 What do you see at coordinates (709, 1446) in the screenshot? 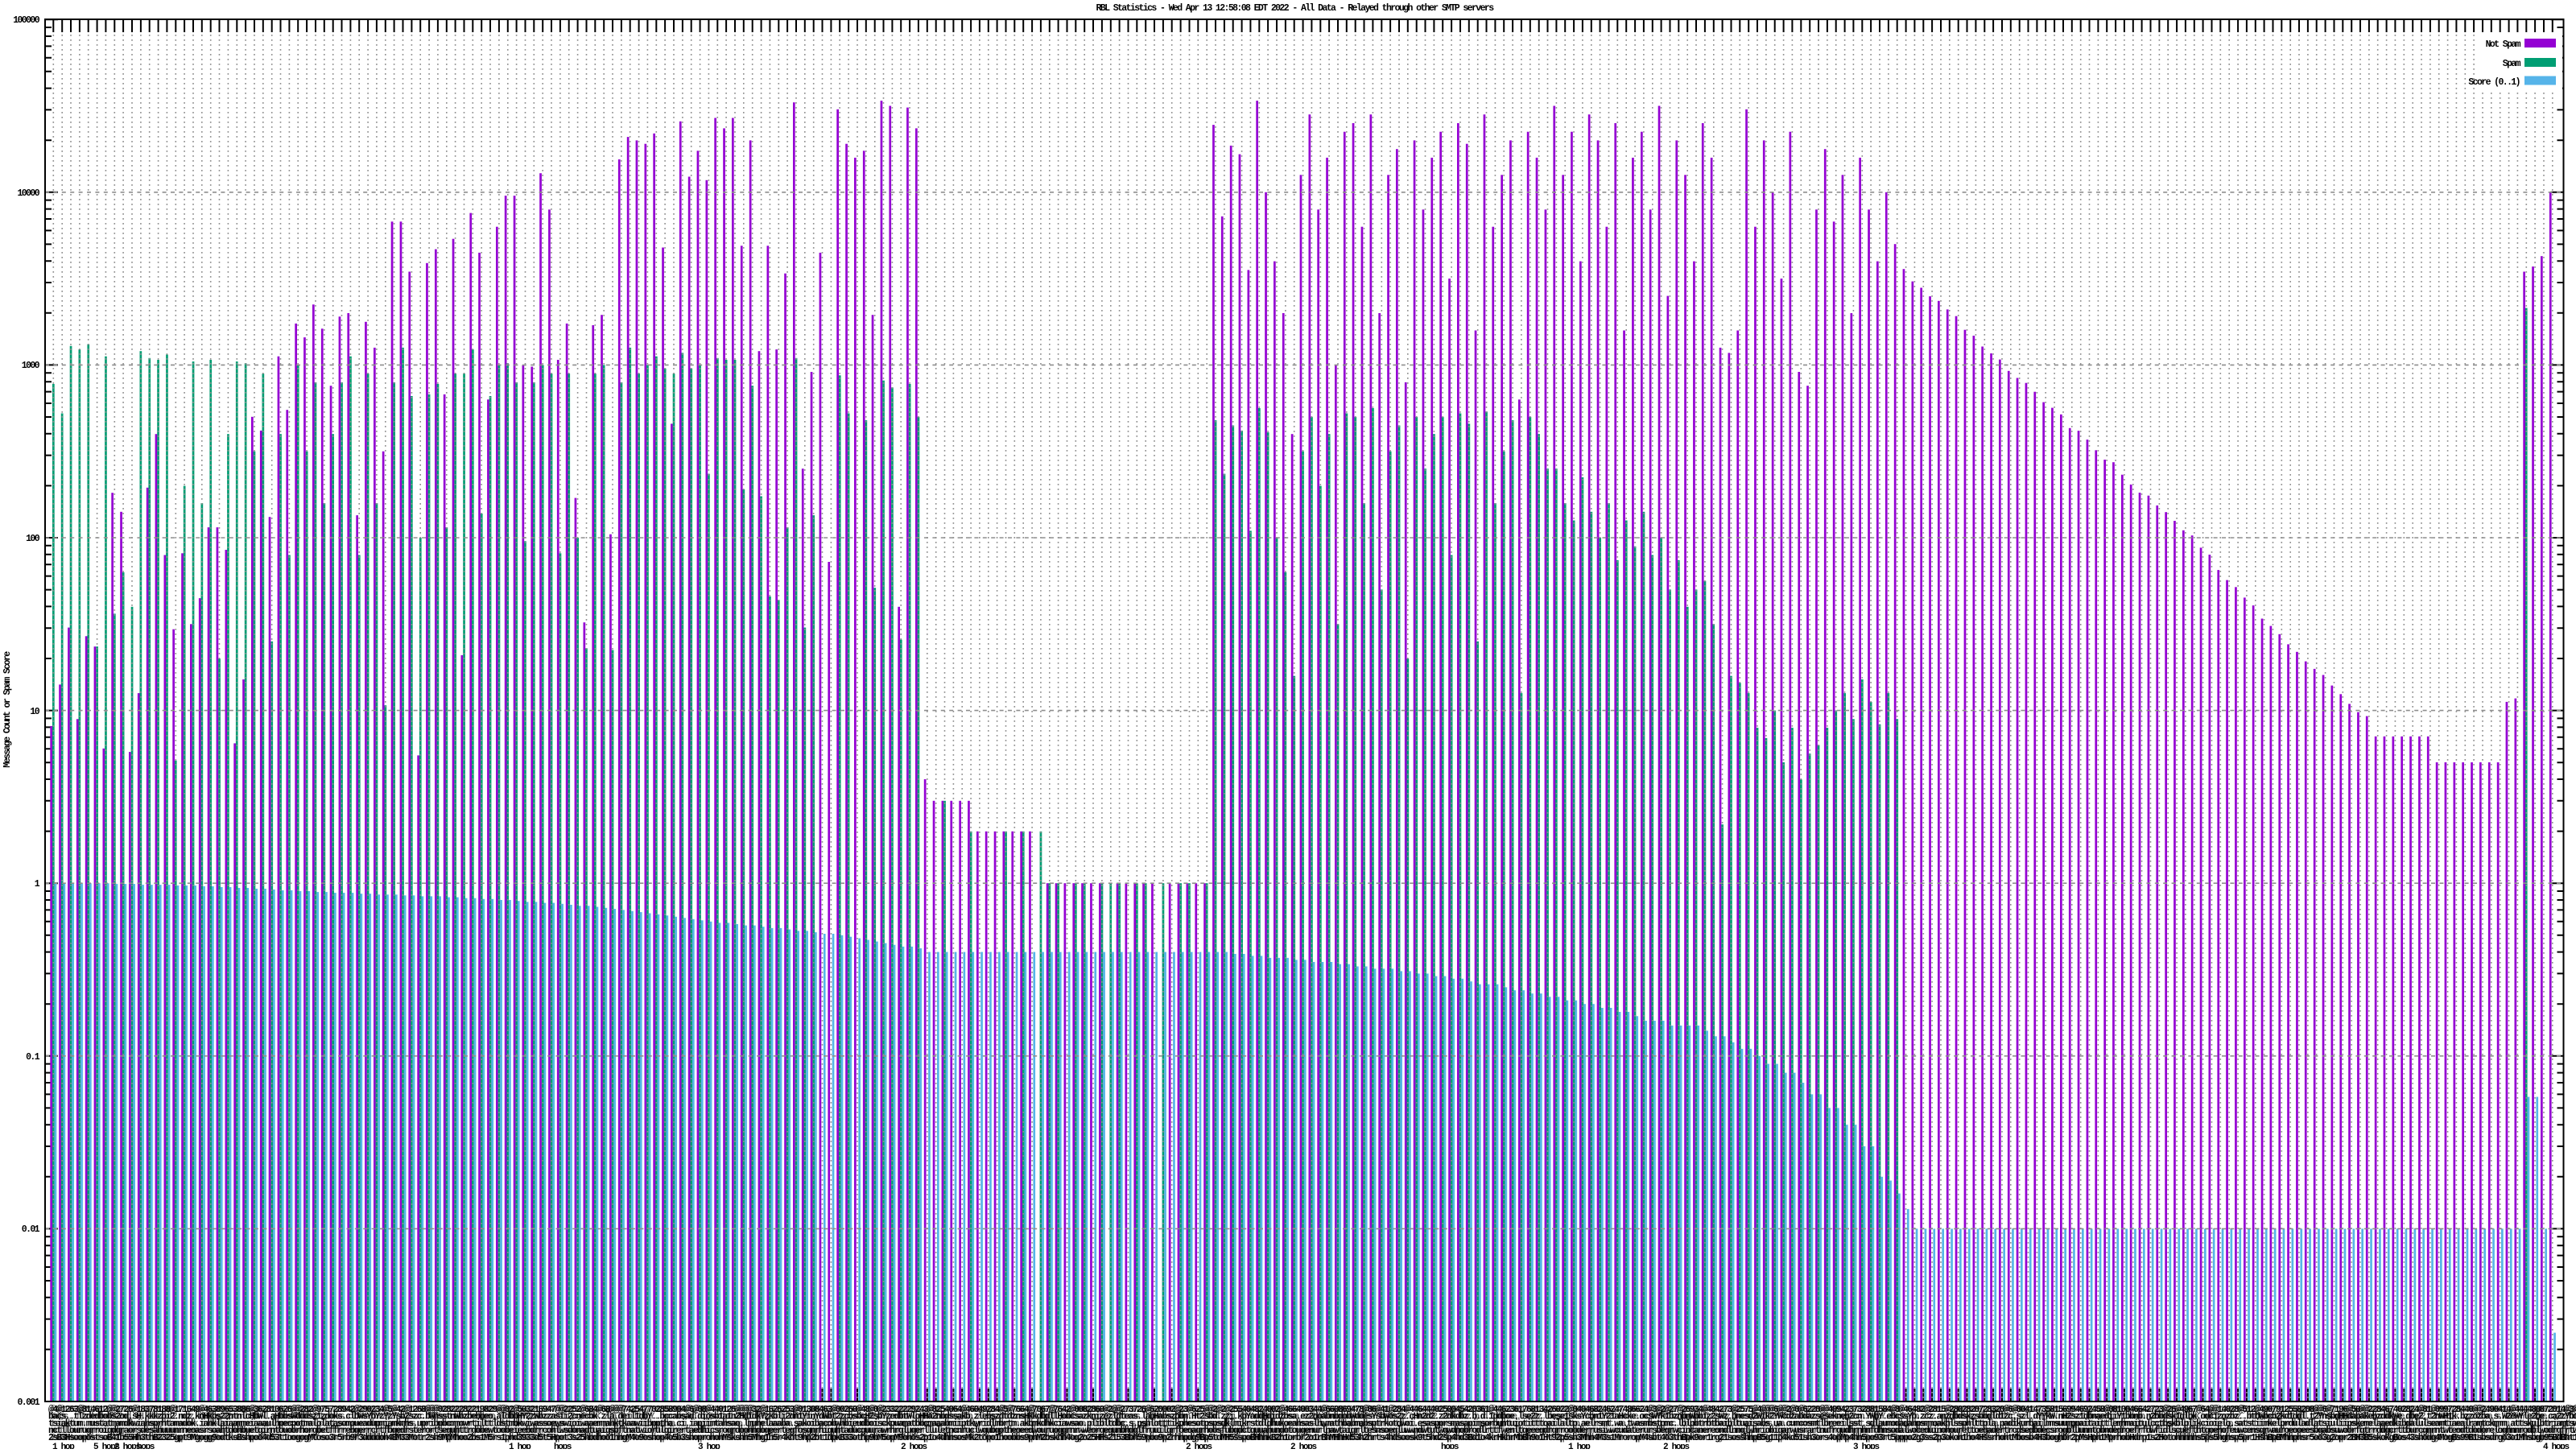
I see `svg-text: 3 hop` at bounding box center [709, 1446].